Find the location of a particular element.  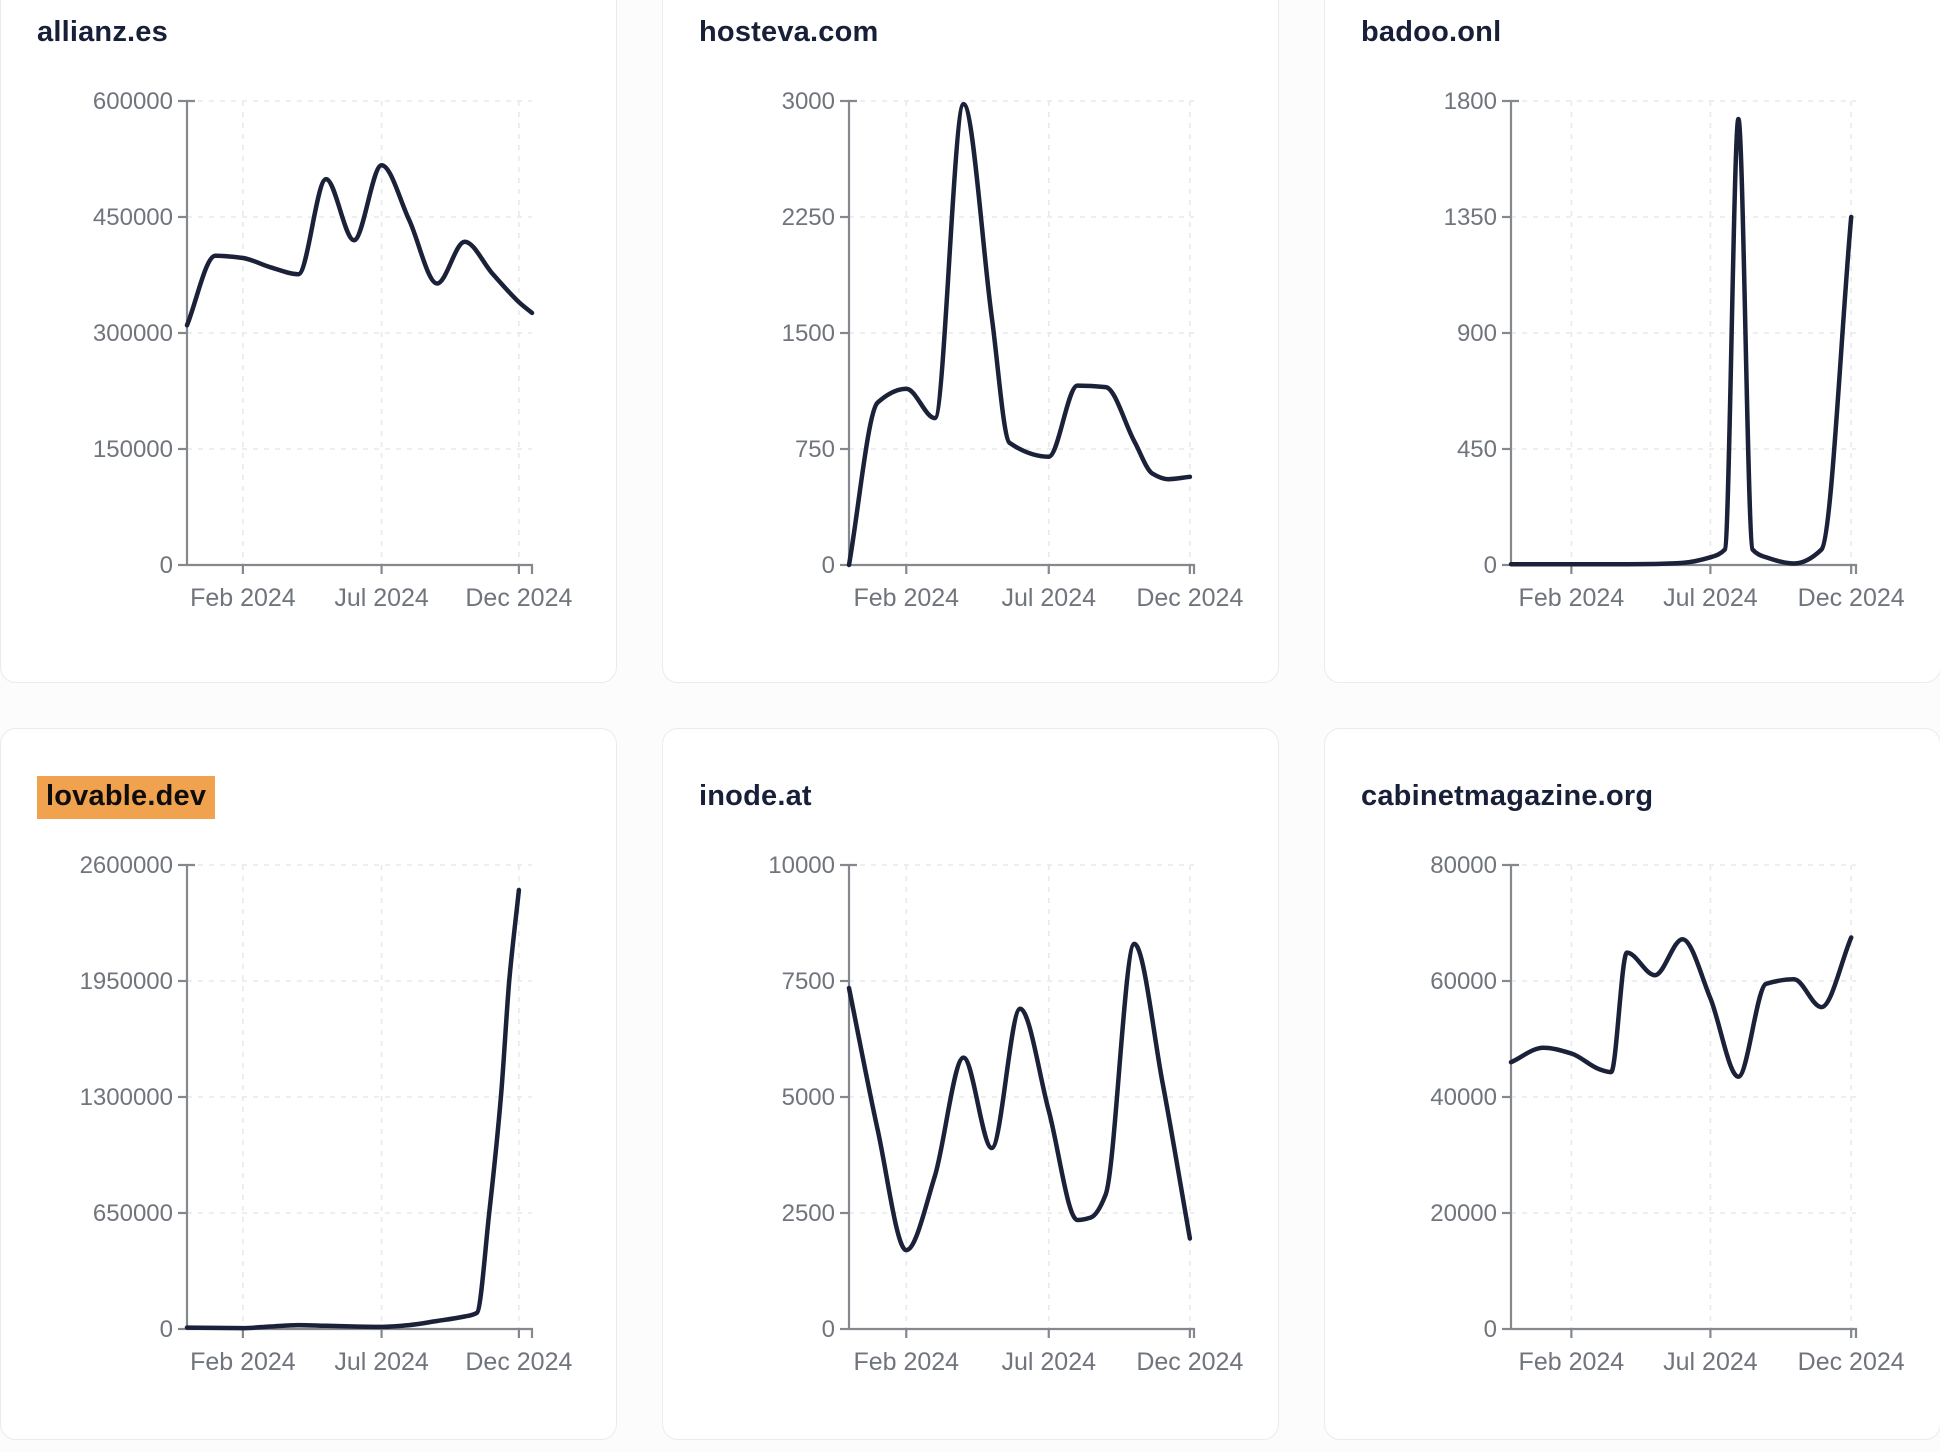

title-highlight: lovable.dev is located at coordinates (126, 797).